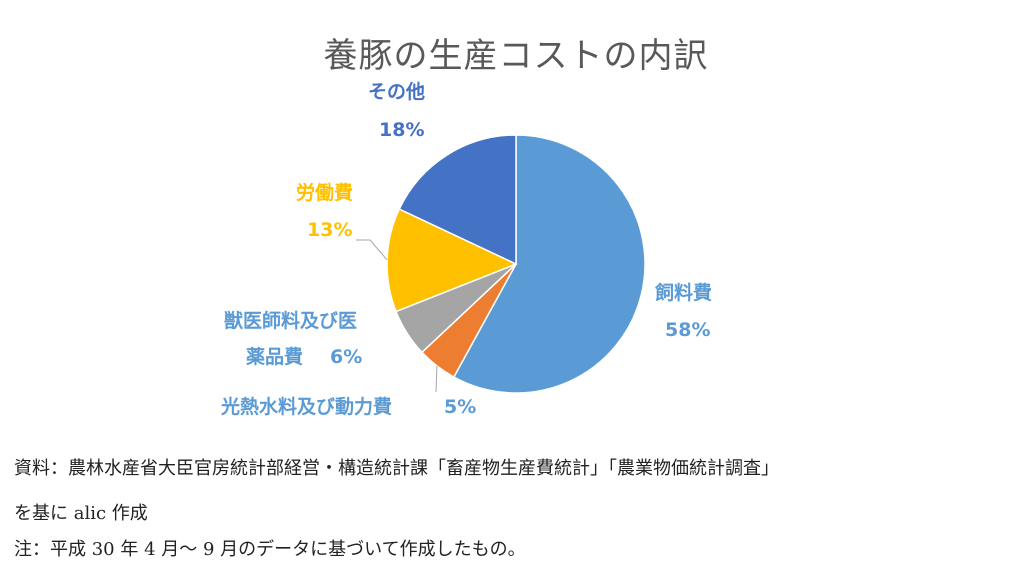 This screenshot has height=574, width=1032. What do you see at coordinates (325, 193) in the screenshot?
I see `label-labor-name: 労働費` at bounding box center [325, 193].